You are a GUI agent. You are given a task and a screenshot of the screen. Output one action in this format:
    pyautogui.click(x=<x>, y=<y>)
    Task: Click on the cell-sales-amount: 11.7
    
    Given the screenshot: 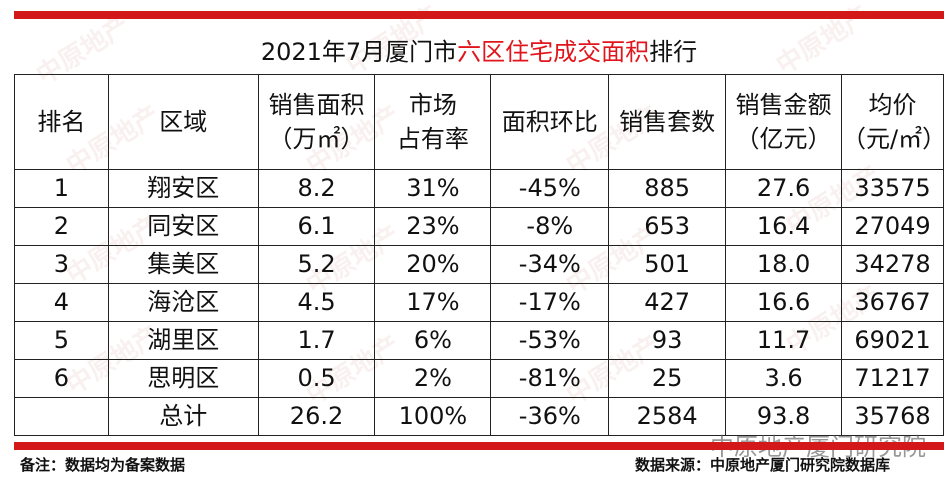 What is the action you would take?
    pyautogui.click(x=783, y=340)
    